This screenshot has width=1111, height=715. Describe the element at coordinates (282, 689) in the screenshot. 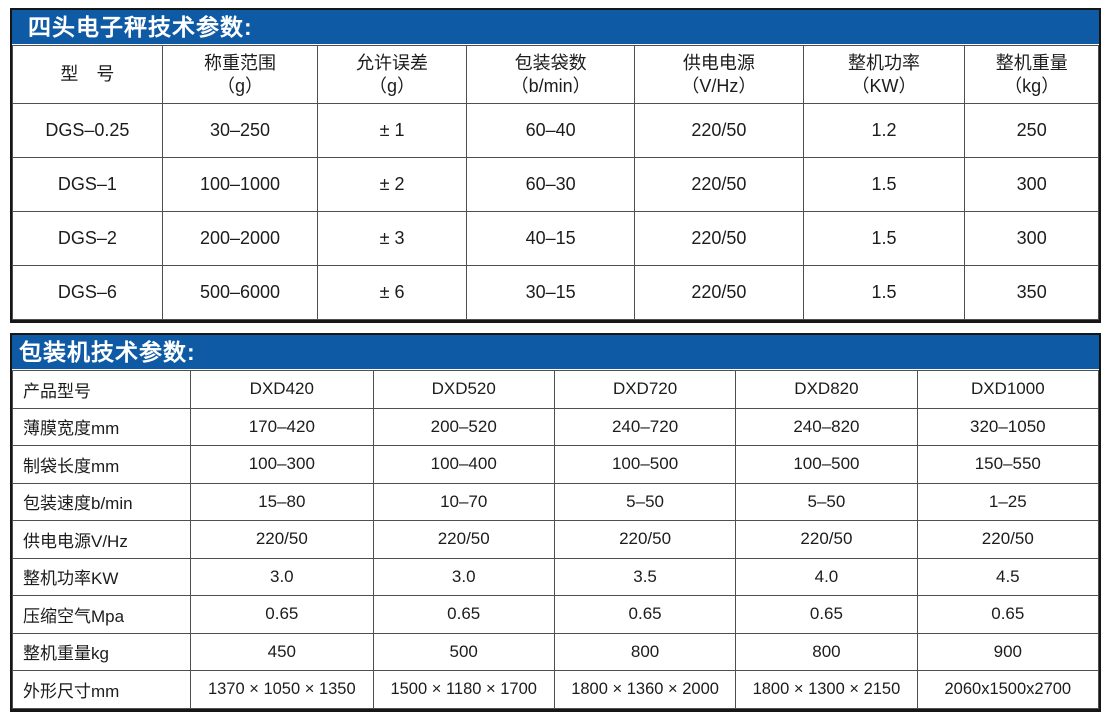

I see `table-cell: 1370 × 1050 × 1350` at that location.